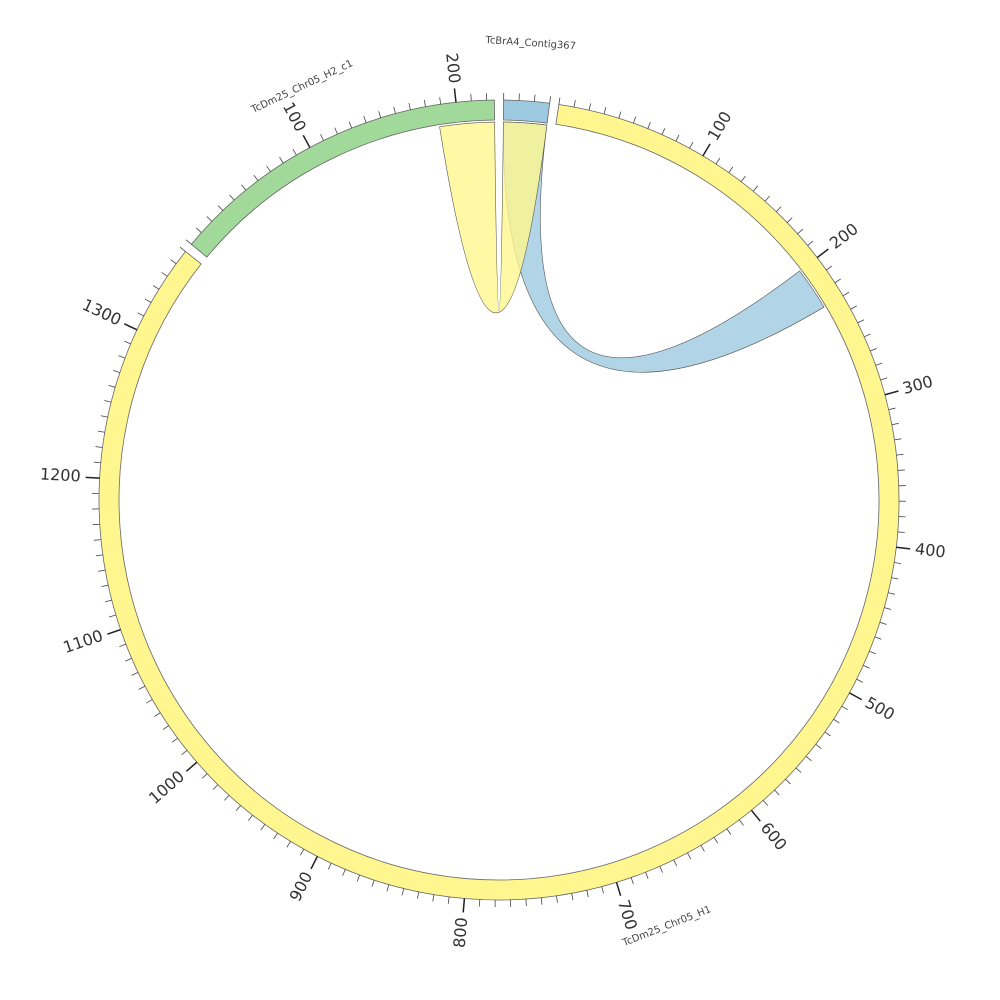 The image size is (1000, 1000). Describe the element at coordinates (930, 550) in the screenshot. I see `tick-label: 400` at that location.